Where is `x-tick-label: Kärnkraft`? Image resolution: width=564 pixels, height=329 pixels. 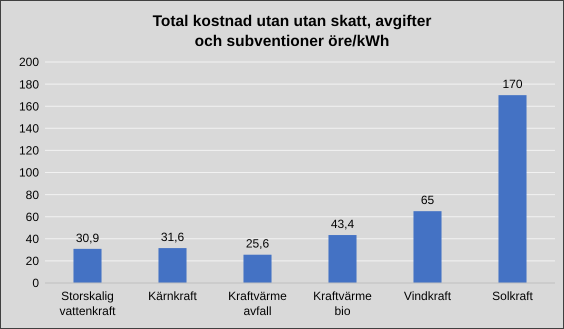
x-tick-label: Kärnkraft is located at coordinates (173, 296).